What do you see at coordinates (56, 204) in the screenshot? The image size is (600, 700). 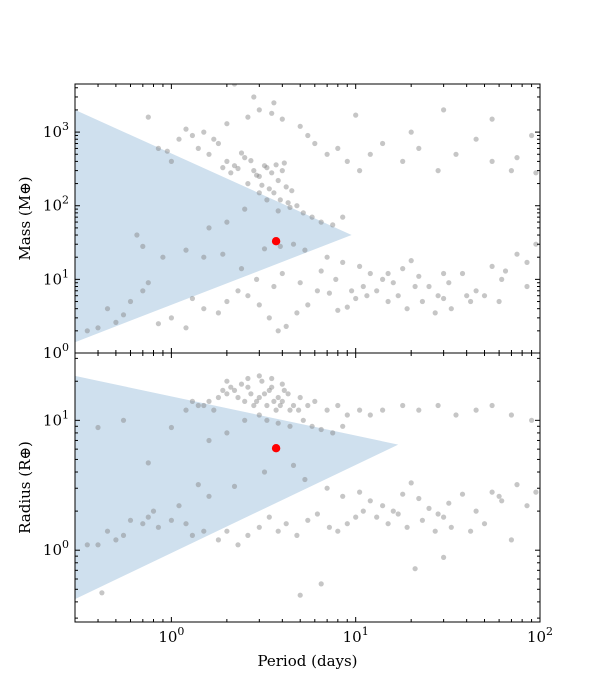 I see `y-tick-label: 10²` at bounding box center [56, 204].